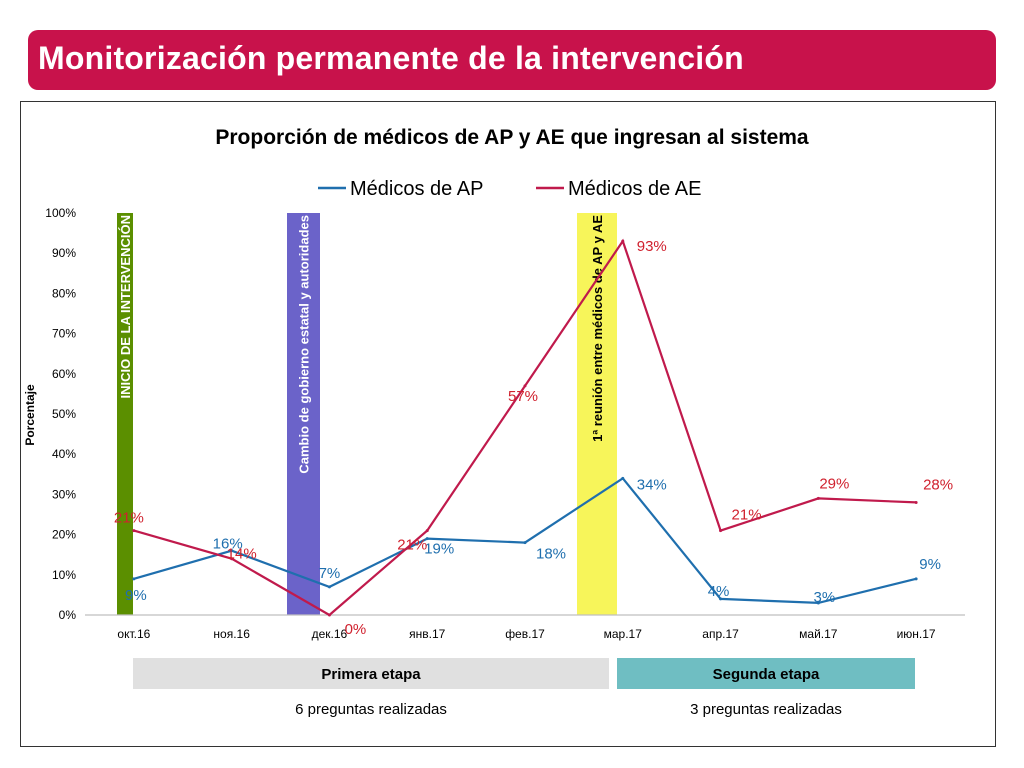 The height and width of the screenshot is (768, 1024). I want to click on data-label: 3%, so click(824, 597).